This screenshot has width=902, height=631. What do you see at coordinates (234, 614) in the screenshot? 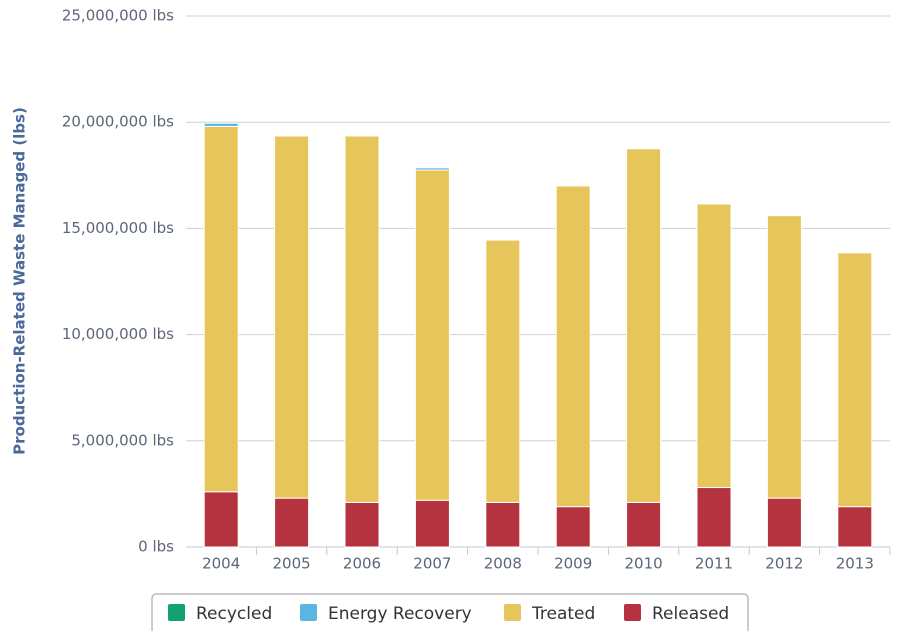
I see `legend-label: Recycled` at bounding box center [234, 614].